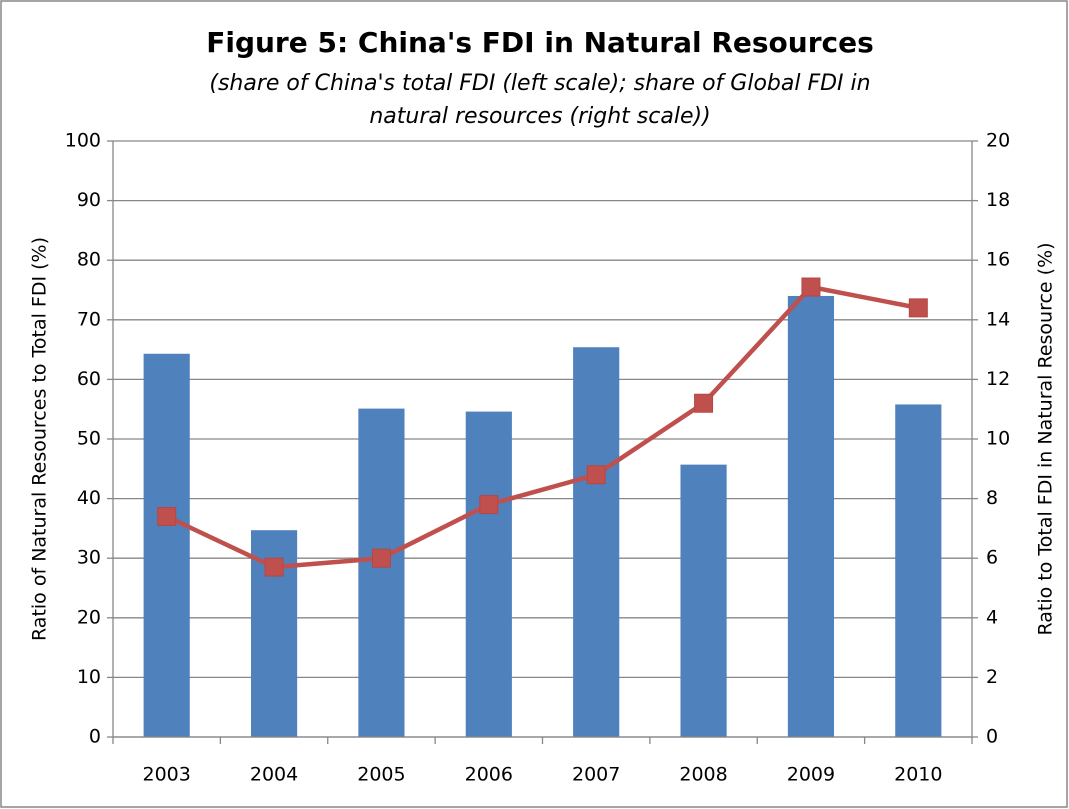 This screenshot has height=809, width=1069. What do you see at coordinates (998, 379) in the screenshot?
I see `y2-tick-label: 12` at bounding box center [998, 379].